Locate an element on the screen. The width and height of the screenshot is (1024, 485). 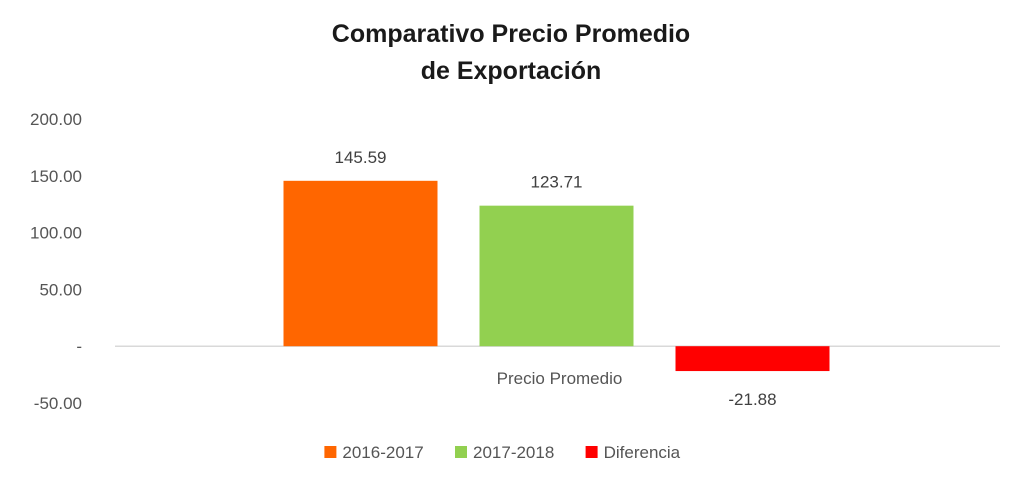
legend-label: Diferencia is located at coordinates (642, 452).